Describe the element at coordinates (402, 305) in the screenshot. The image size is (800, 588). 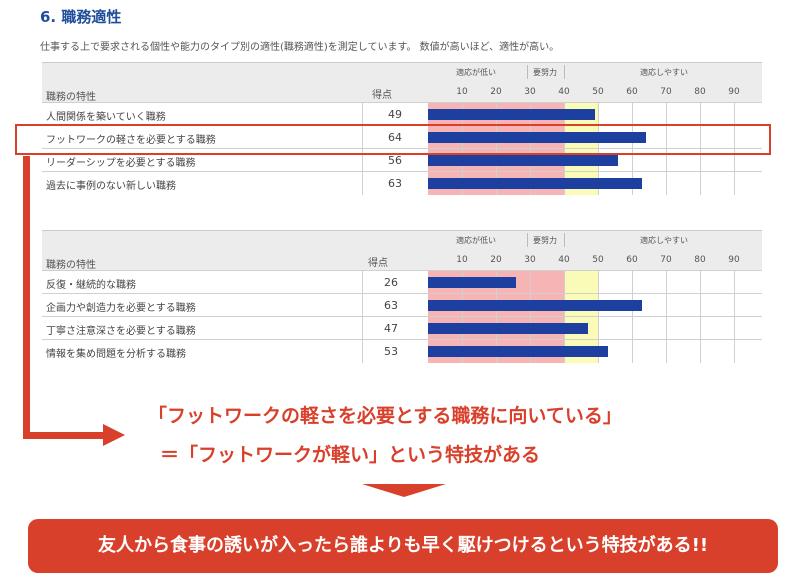
I see `table-row: 企画力や創造力を必要とする職務 63` at that location.